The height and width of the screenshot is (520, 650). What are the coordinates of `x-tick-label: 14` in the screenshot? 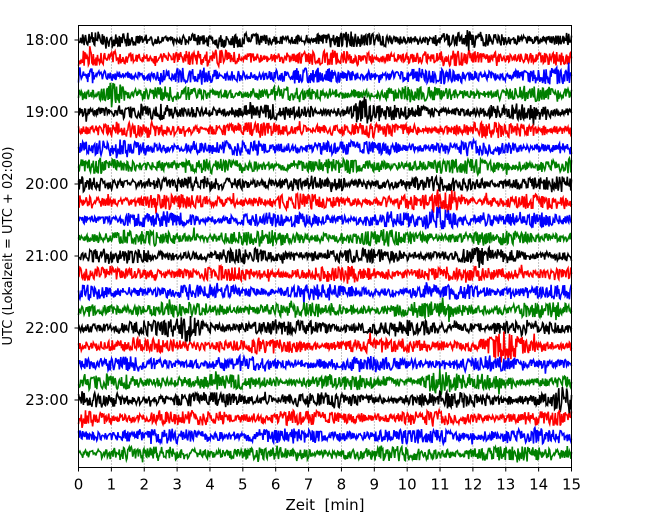 It's located at (538, 485).